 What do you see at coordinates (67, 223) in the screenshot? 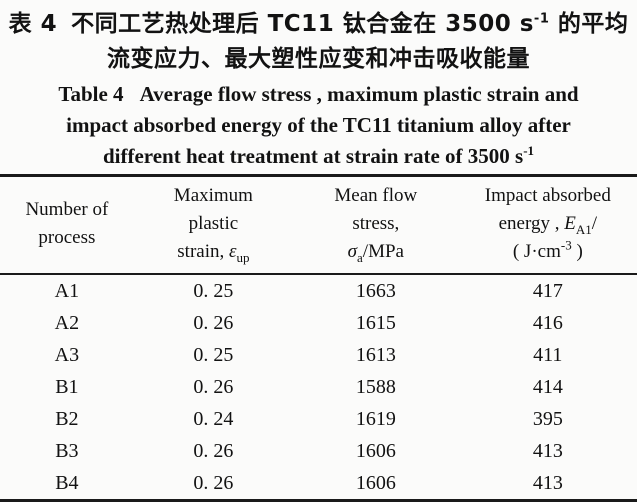
I see `header-process: Number of process` at bounding box center [67, 223].